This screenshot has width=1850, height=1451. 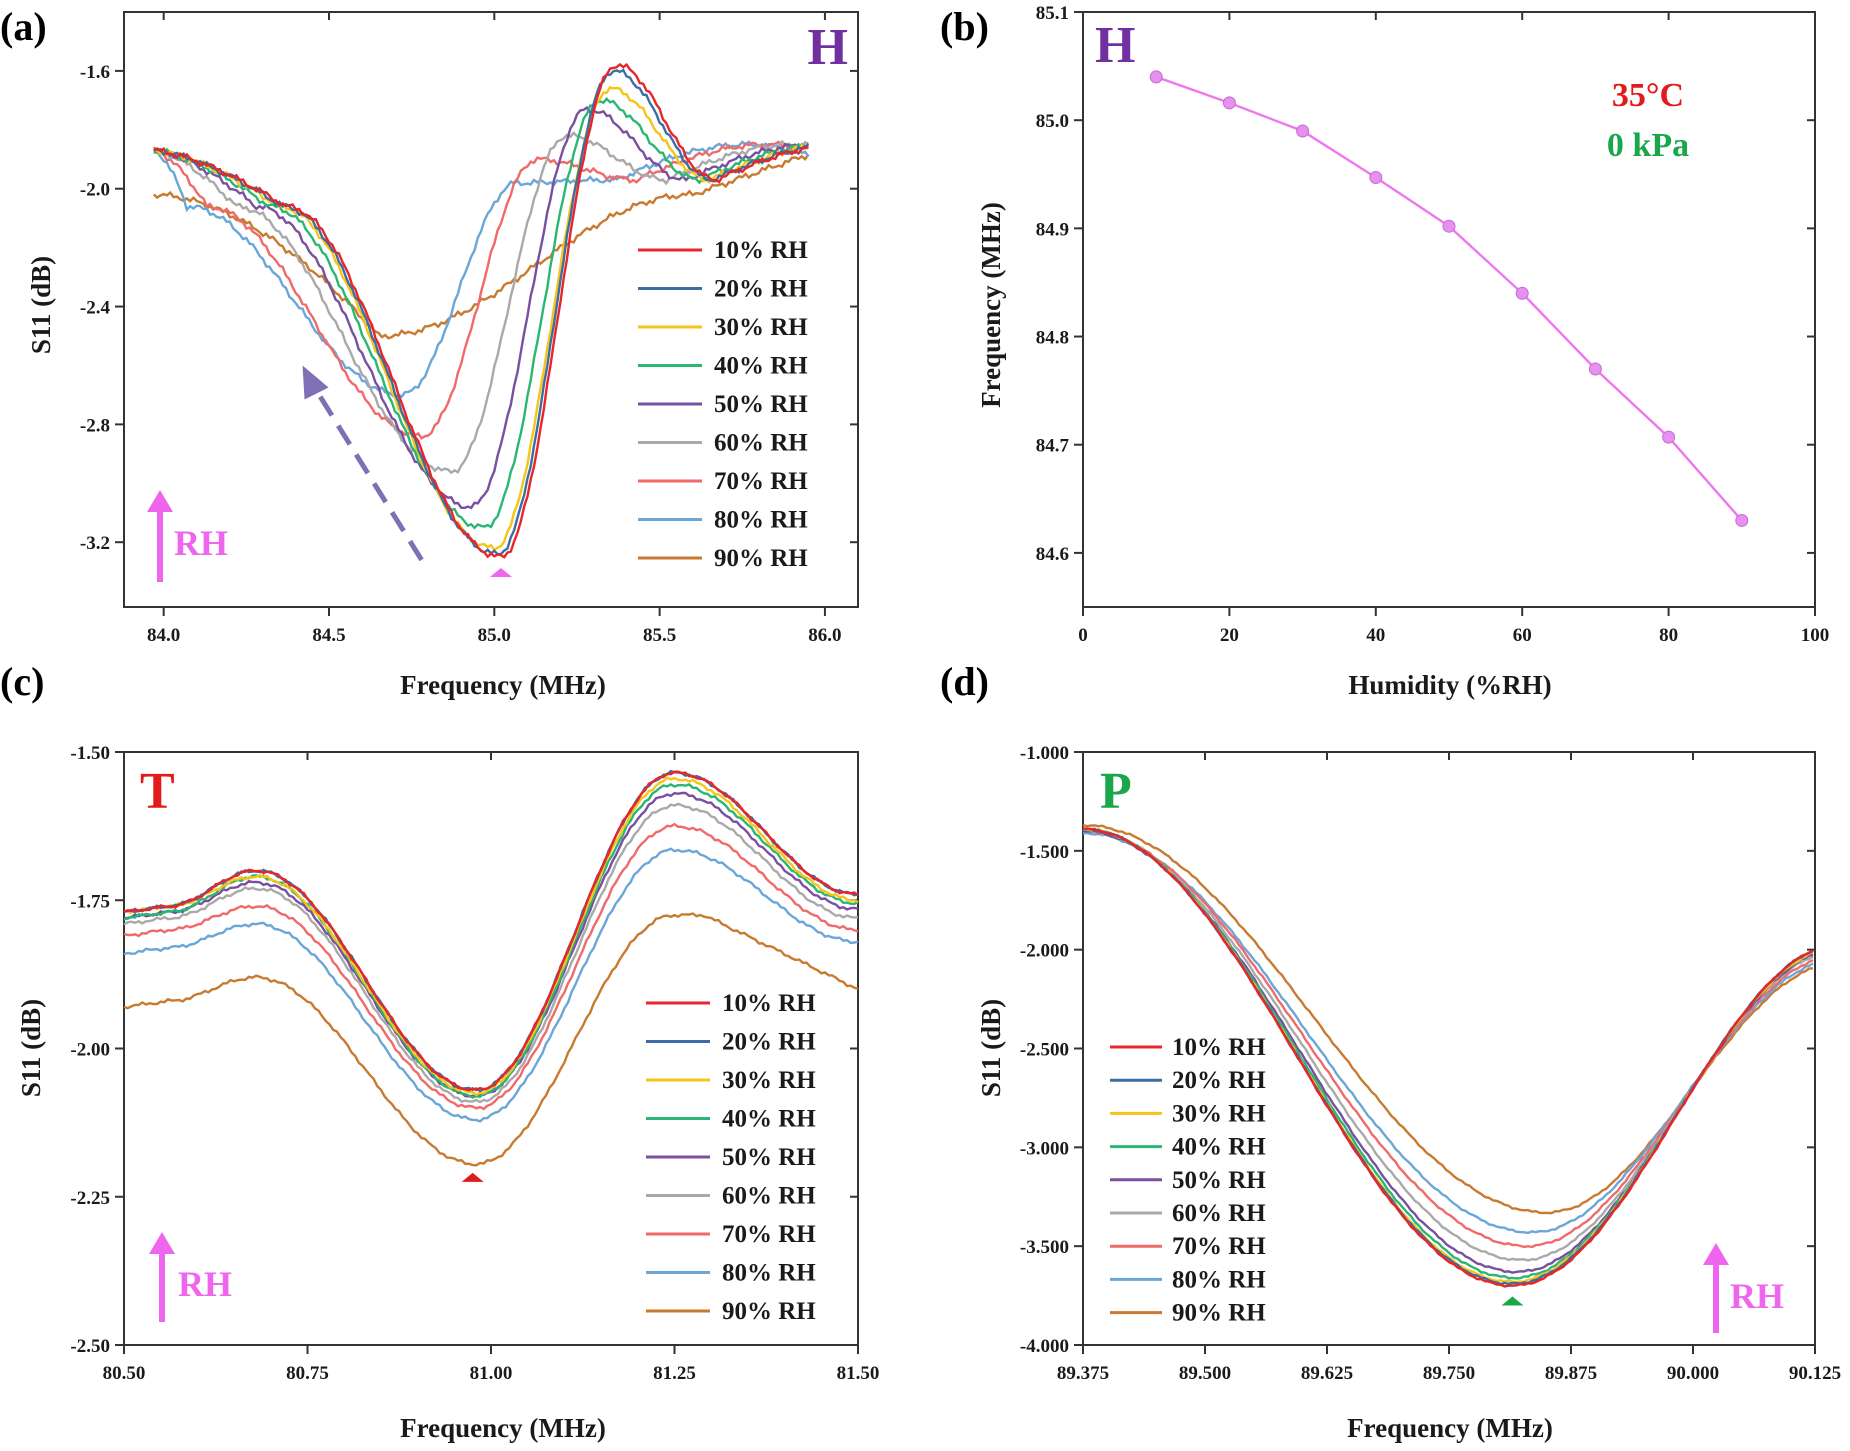 I want to click on x-tick-label: 89.375, so click(x=1083, y=1373).